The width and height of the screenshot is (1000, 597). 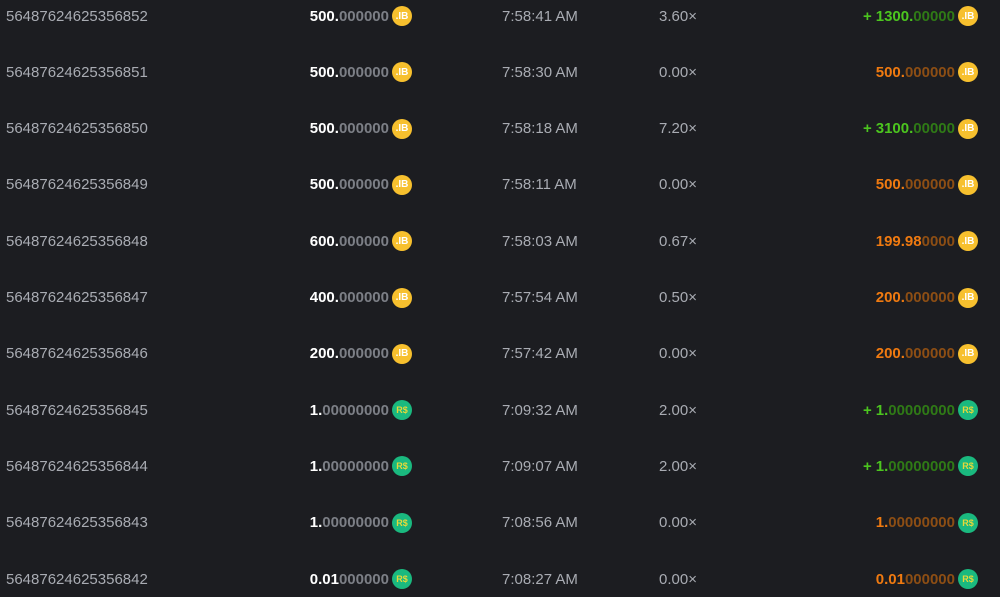 I want to click on payout-main: 3100., so click(x=894, y=129).